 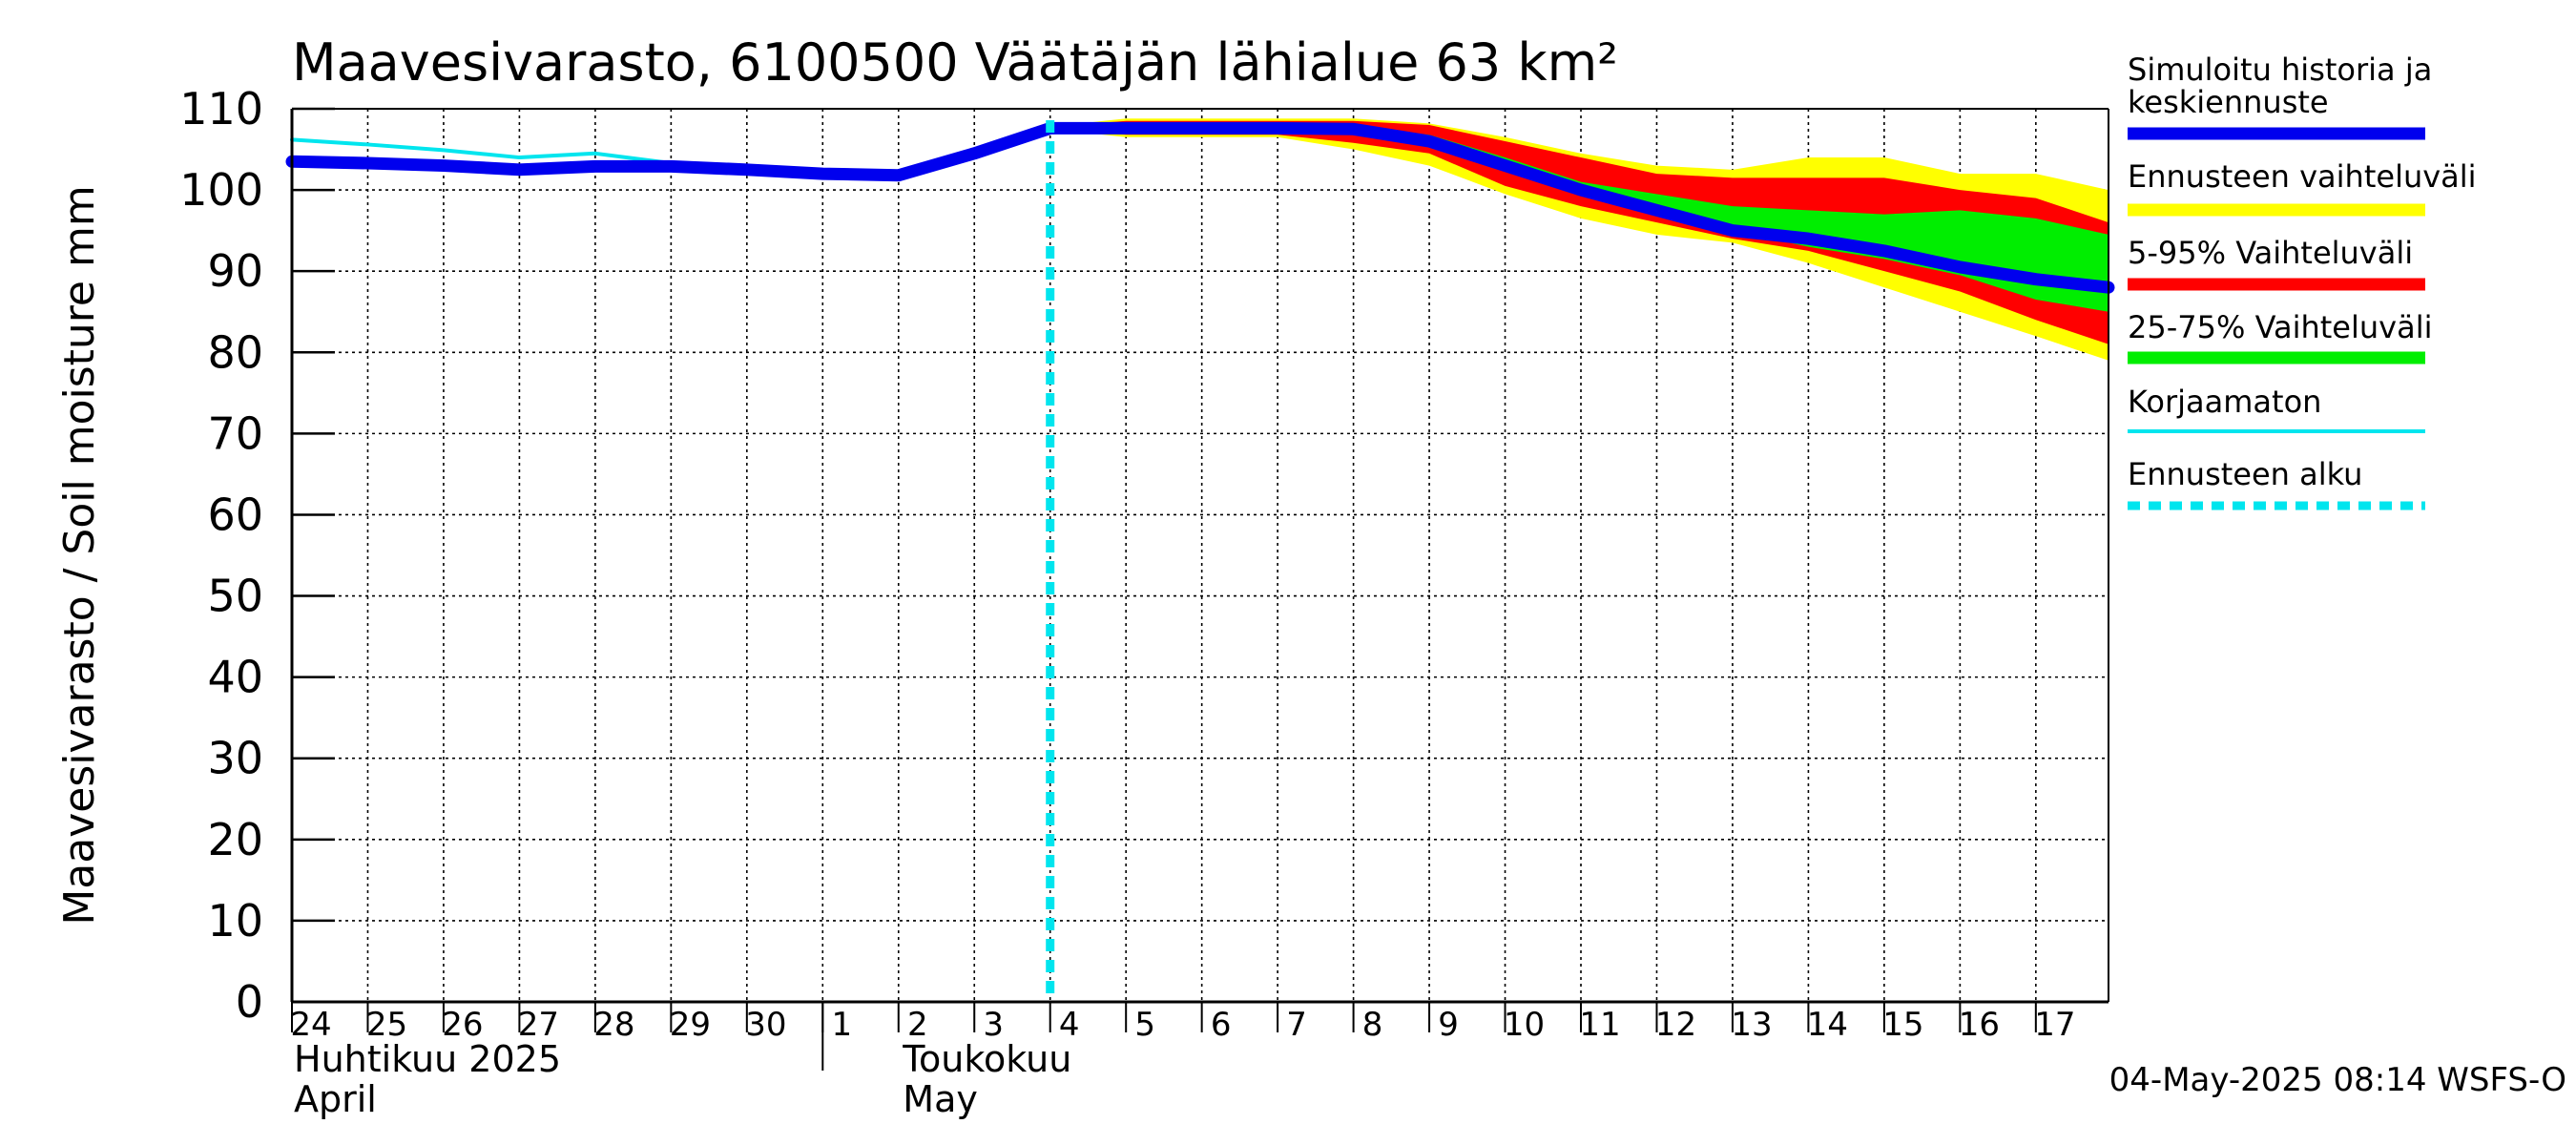 What do you see at coordinates (235, 758) in the screenshot?
I see `y-tick-label: 30` at bounding box center [235, 758].